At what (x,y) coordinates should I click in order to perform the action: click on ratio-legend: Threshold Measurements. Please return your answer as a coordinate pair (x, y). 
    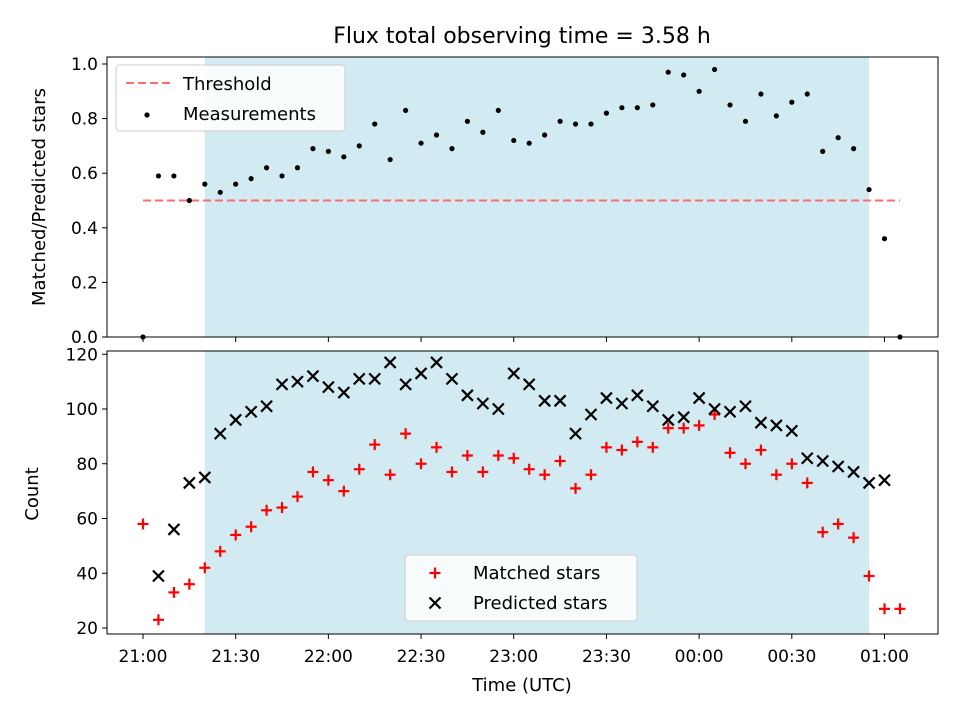
    Looking at the image, I should click on (230, 98).